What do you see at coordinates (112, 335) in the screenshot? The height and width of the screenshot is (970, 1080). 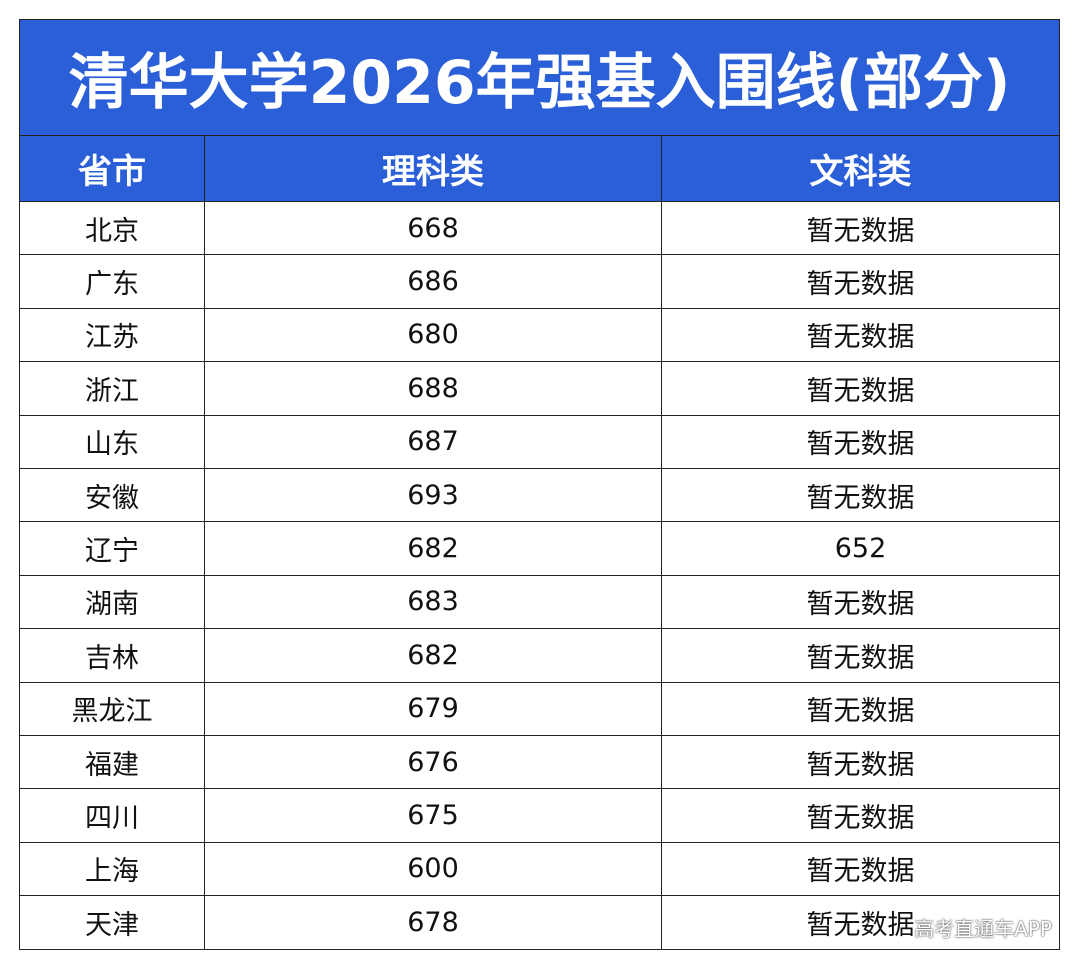 I see `table-cell: 江苏` at bounding box center [112, 335].